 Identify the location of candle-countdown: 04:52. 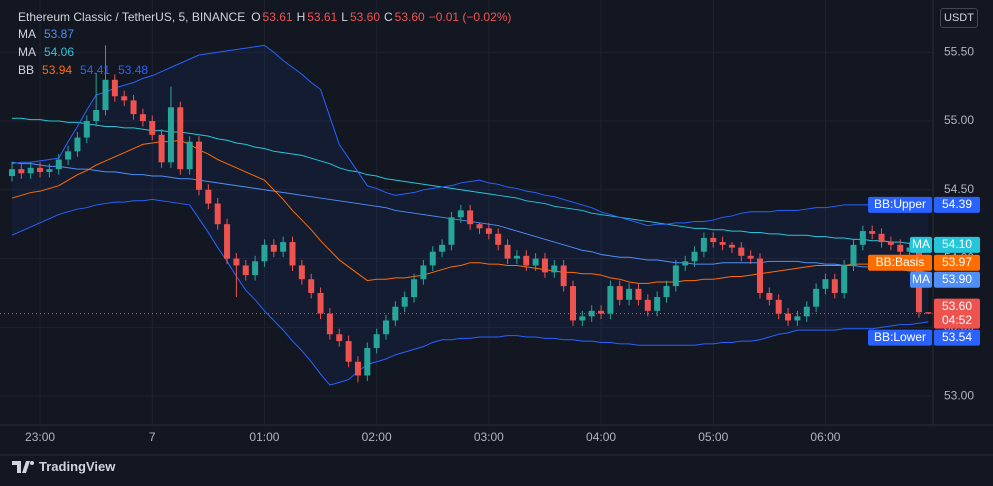
(957, 320).